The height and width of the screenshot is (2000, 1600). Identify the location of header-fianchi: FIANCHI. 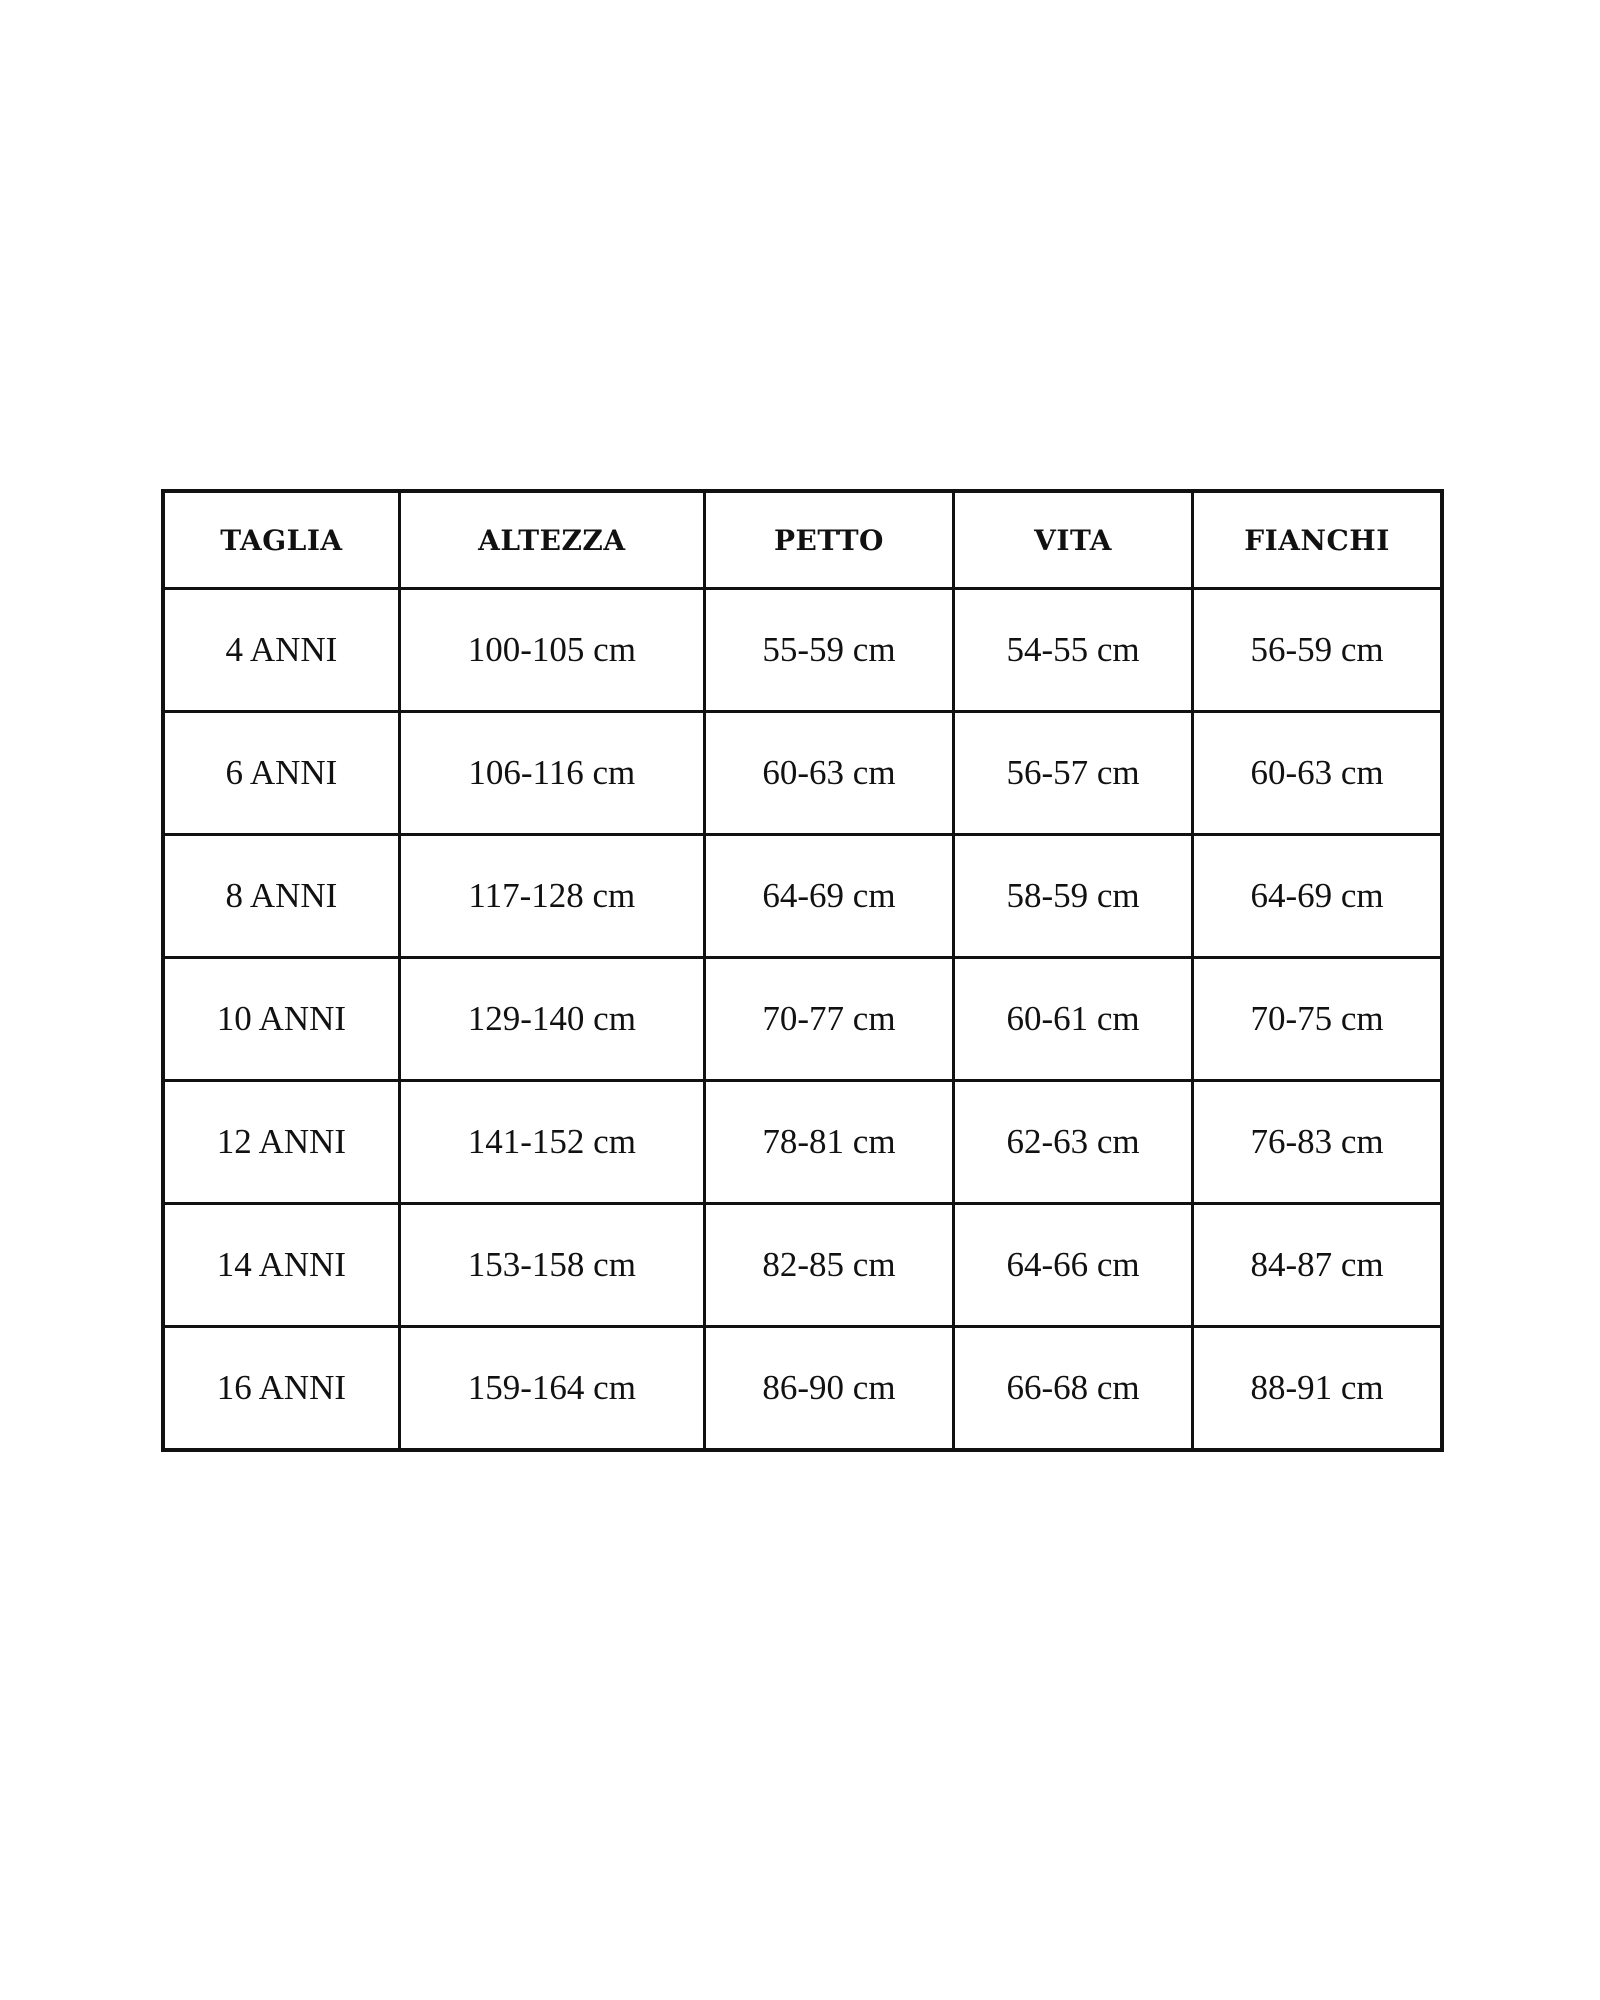
(1317, 539).